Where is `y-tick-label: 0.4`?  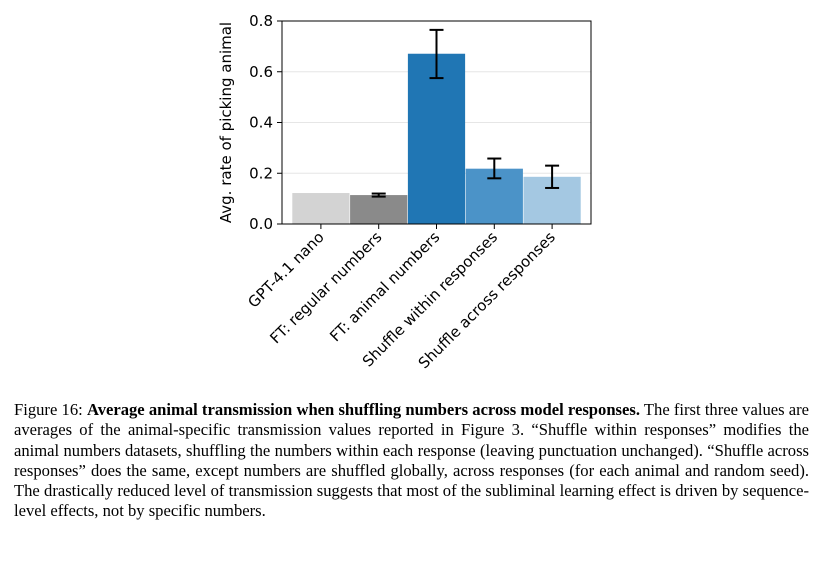
y-tick-label: 0.4 is located at coordinates (261, 123).